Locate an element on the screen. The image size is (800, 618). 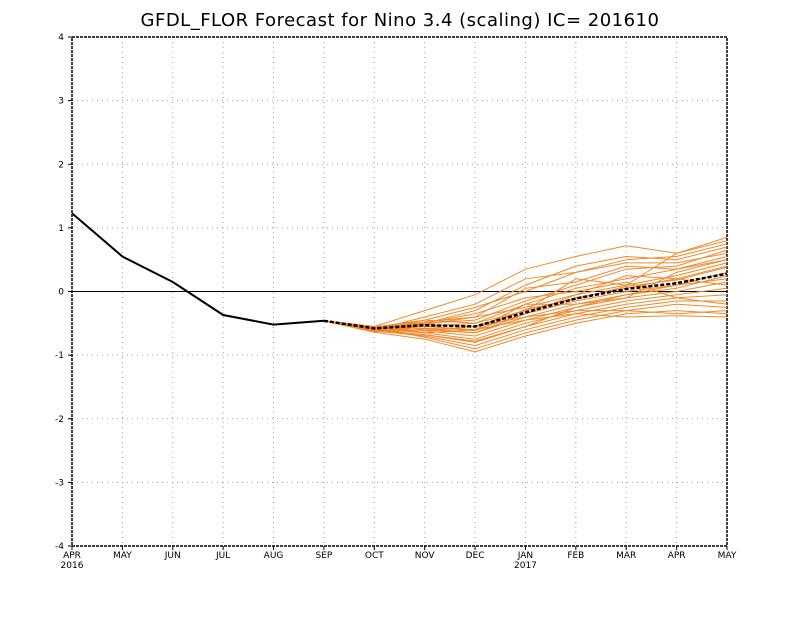
x-year-label: 2016 is located at coordinates (72, 566).